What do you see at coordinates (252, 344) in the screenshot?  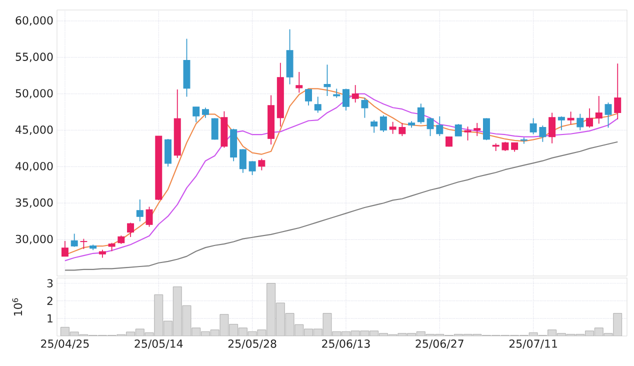 I see `x-tick-label: 25/05/28` at bounding box center [252, 344].